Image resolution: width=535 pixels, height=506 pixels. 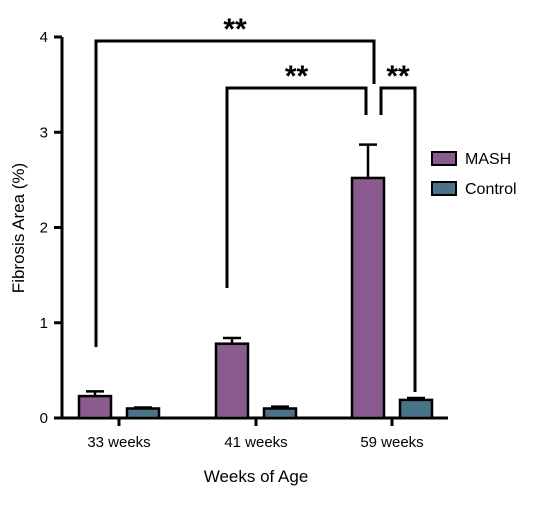 I want to click on bracket-41-vs-59-label: **, so click(x=297, y=76).